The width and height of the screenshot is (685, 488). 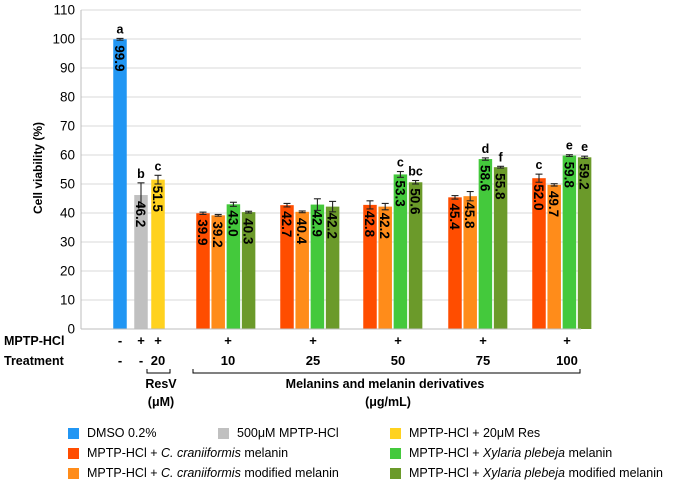 I want to click on melanin-unit: (μg/mL), so click(x=388, y=402).